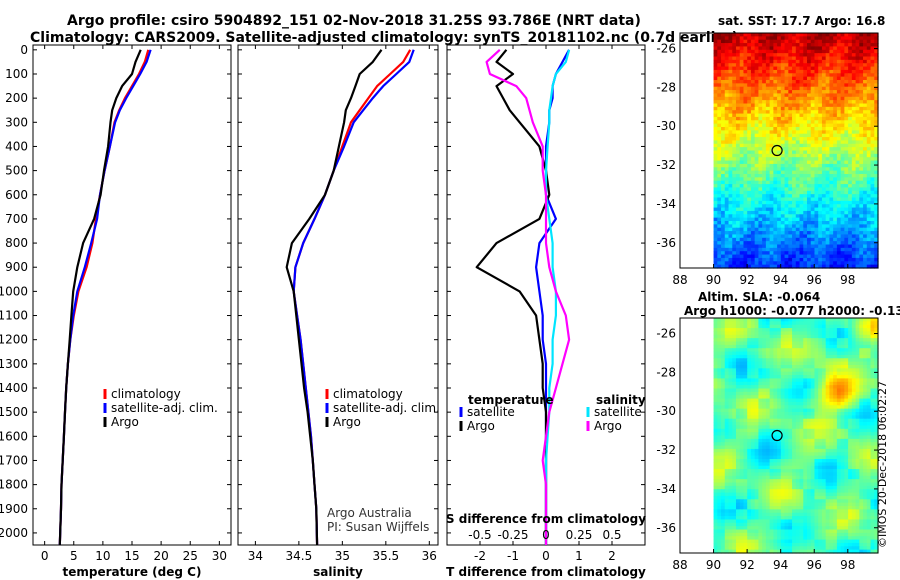 The height and width of the screenshot is (580, 900). Describe the element at coordinates (546, 572) in the screenshot. I see `difference-xlabel: T difference from climatology` at that location.